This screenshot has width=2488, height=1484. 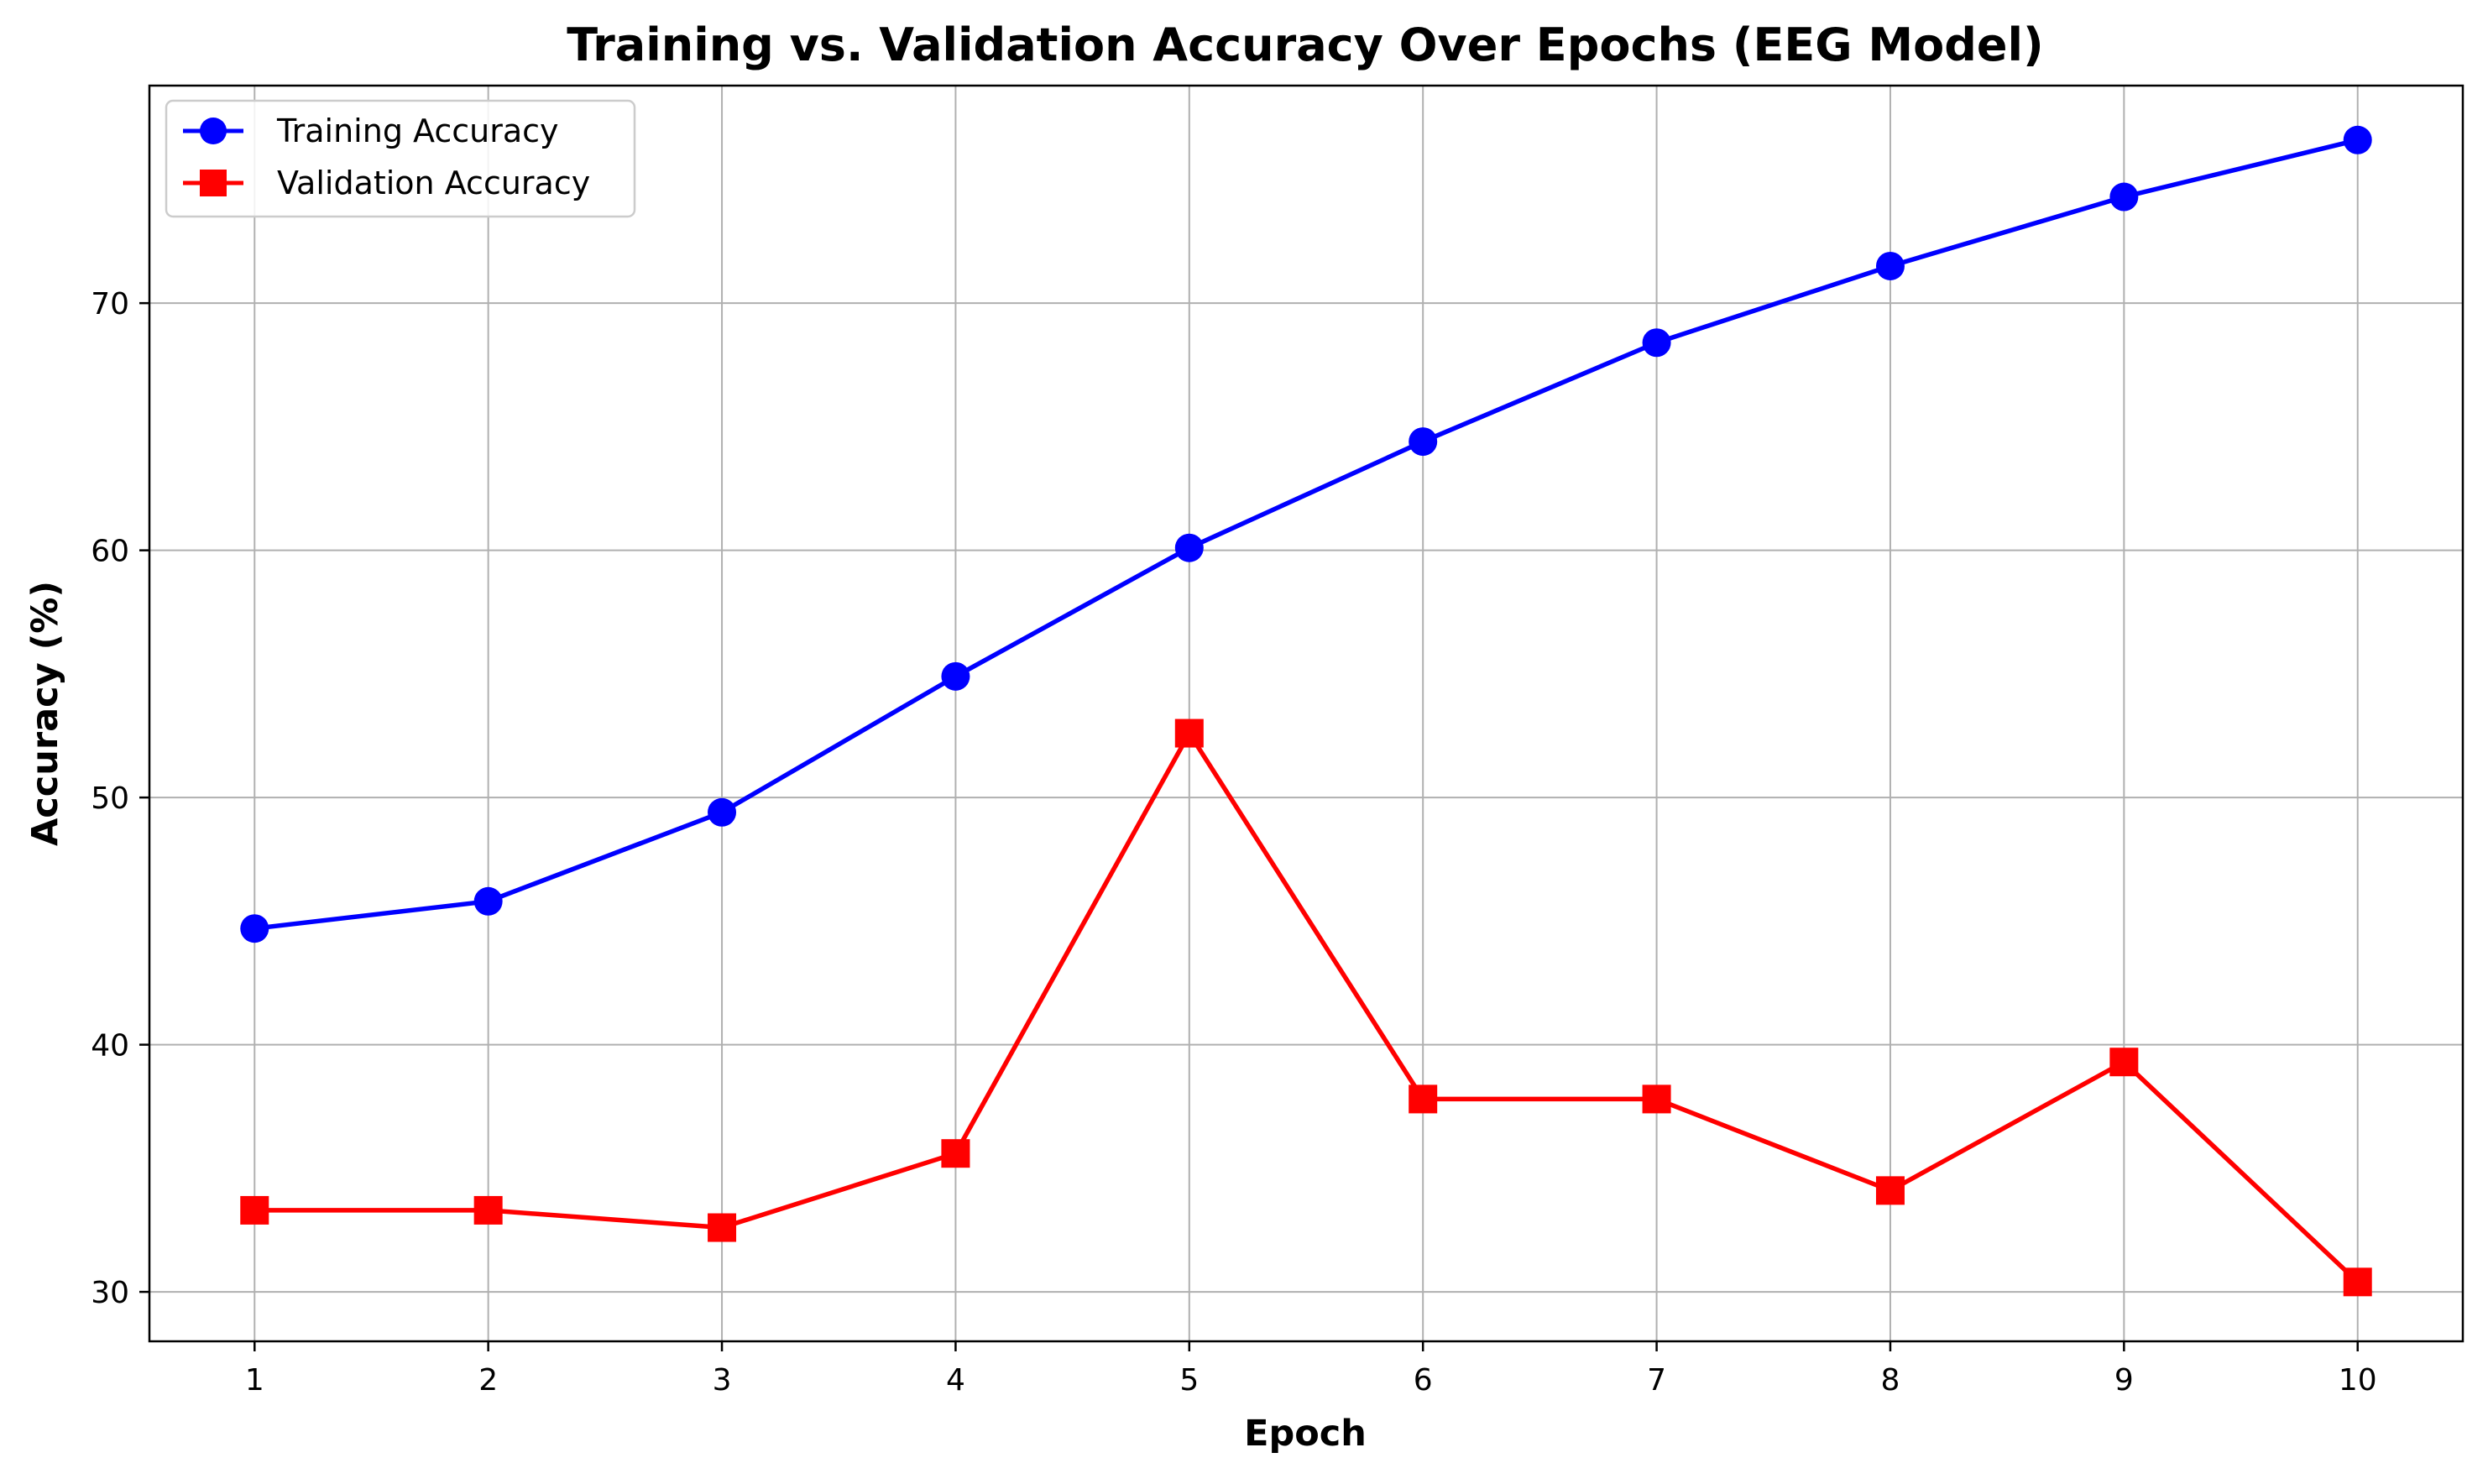 I want to click on x-tick-label: 2, so click(x=488, y=1380).